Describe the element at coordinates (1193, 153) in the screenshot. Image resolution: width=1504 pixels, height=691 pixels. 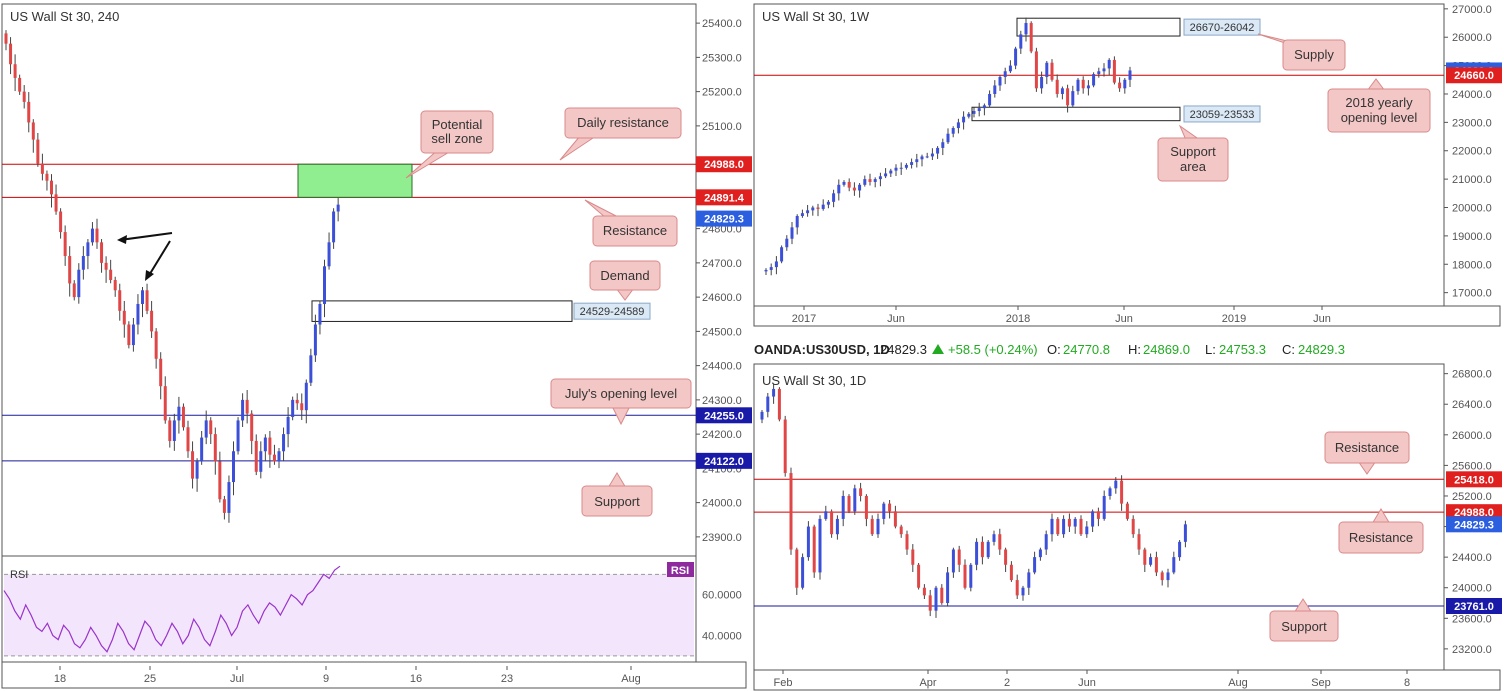
I see `callout-support-area: Support area` at that location.